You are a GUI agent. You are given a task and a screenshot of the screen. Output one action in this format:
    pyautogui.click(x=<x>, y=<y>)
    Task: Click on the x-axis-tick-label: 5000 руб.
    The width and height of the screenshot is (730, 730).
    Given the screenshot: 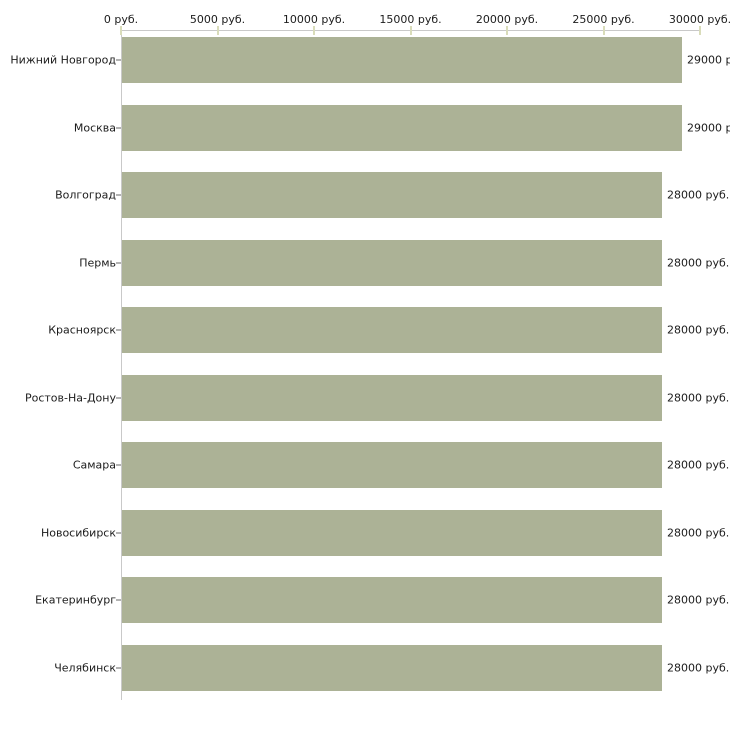 What is the action you would take?
    pyautogui.click(x=217, y=19)
    